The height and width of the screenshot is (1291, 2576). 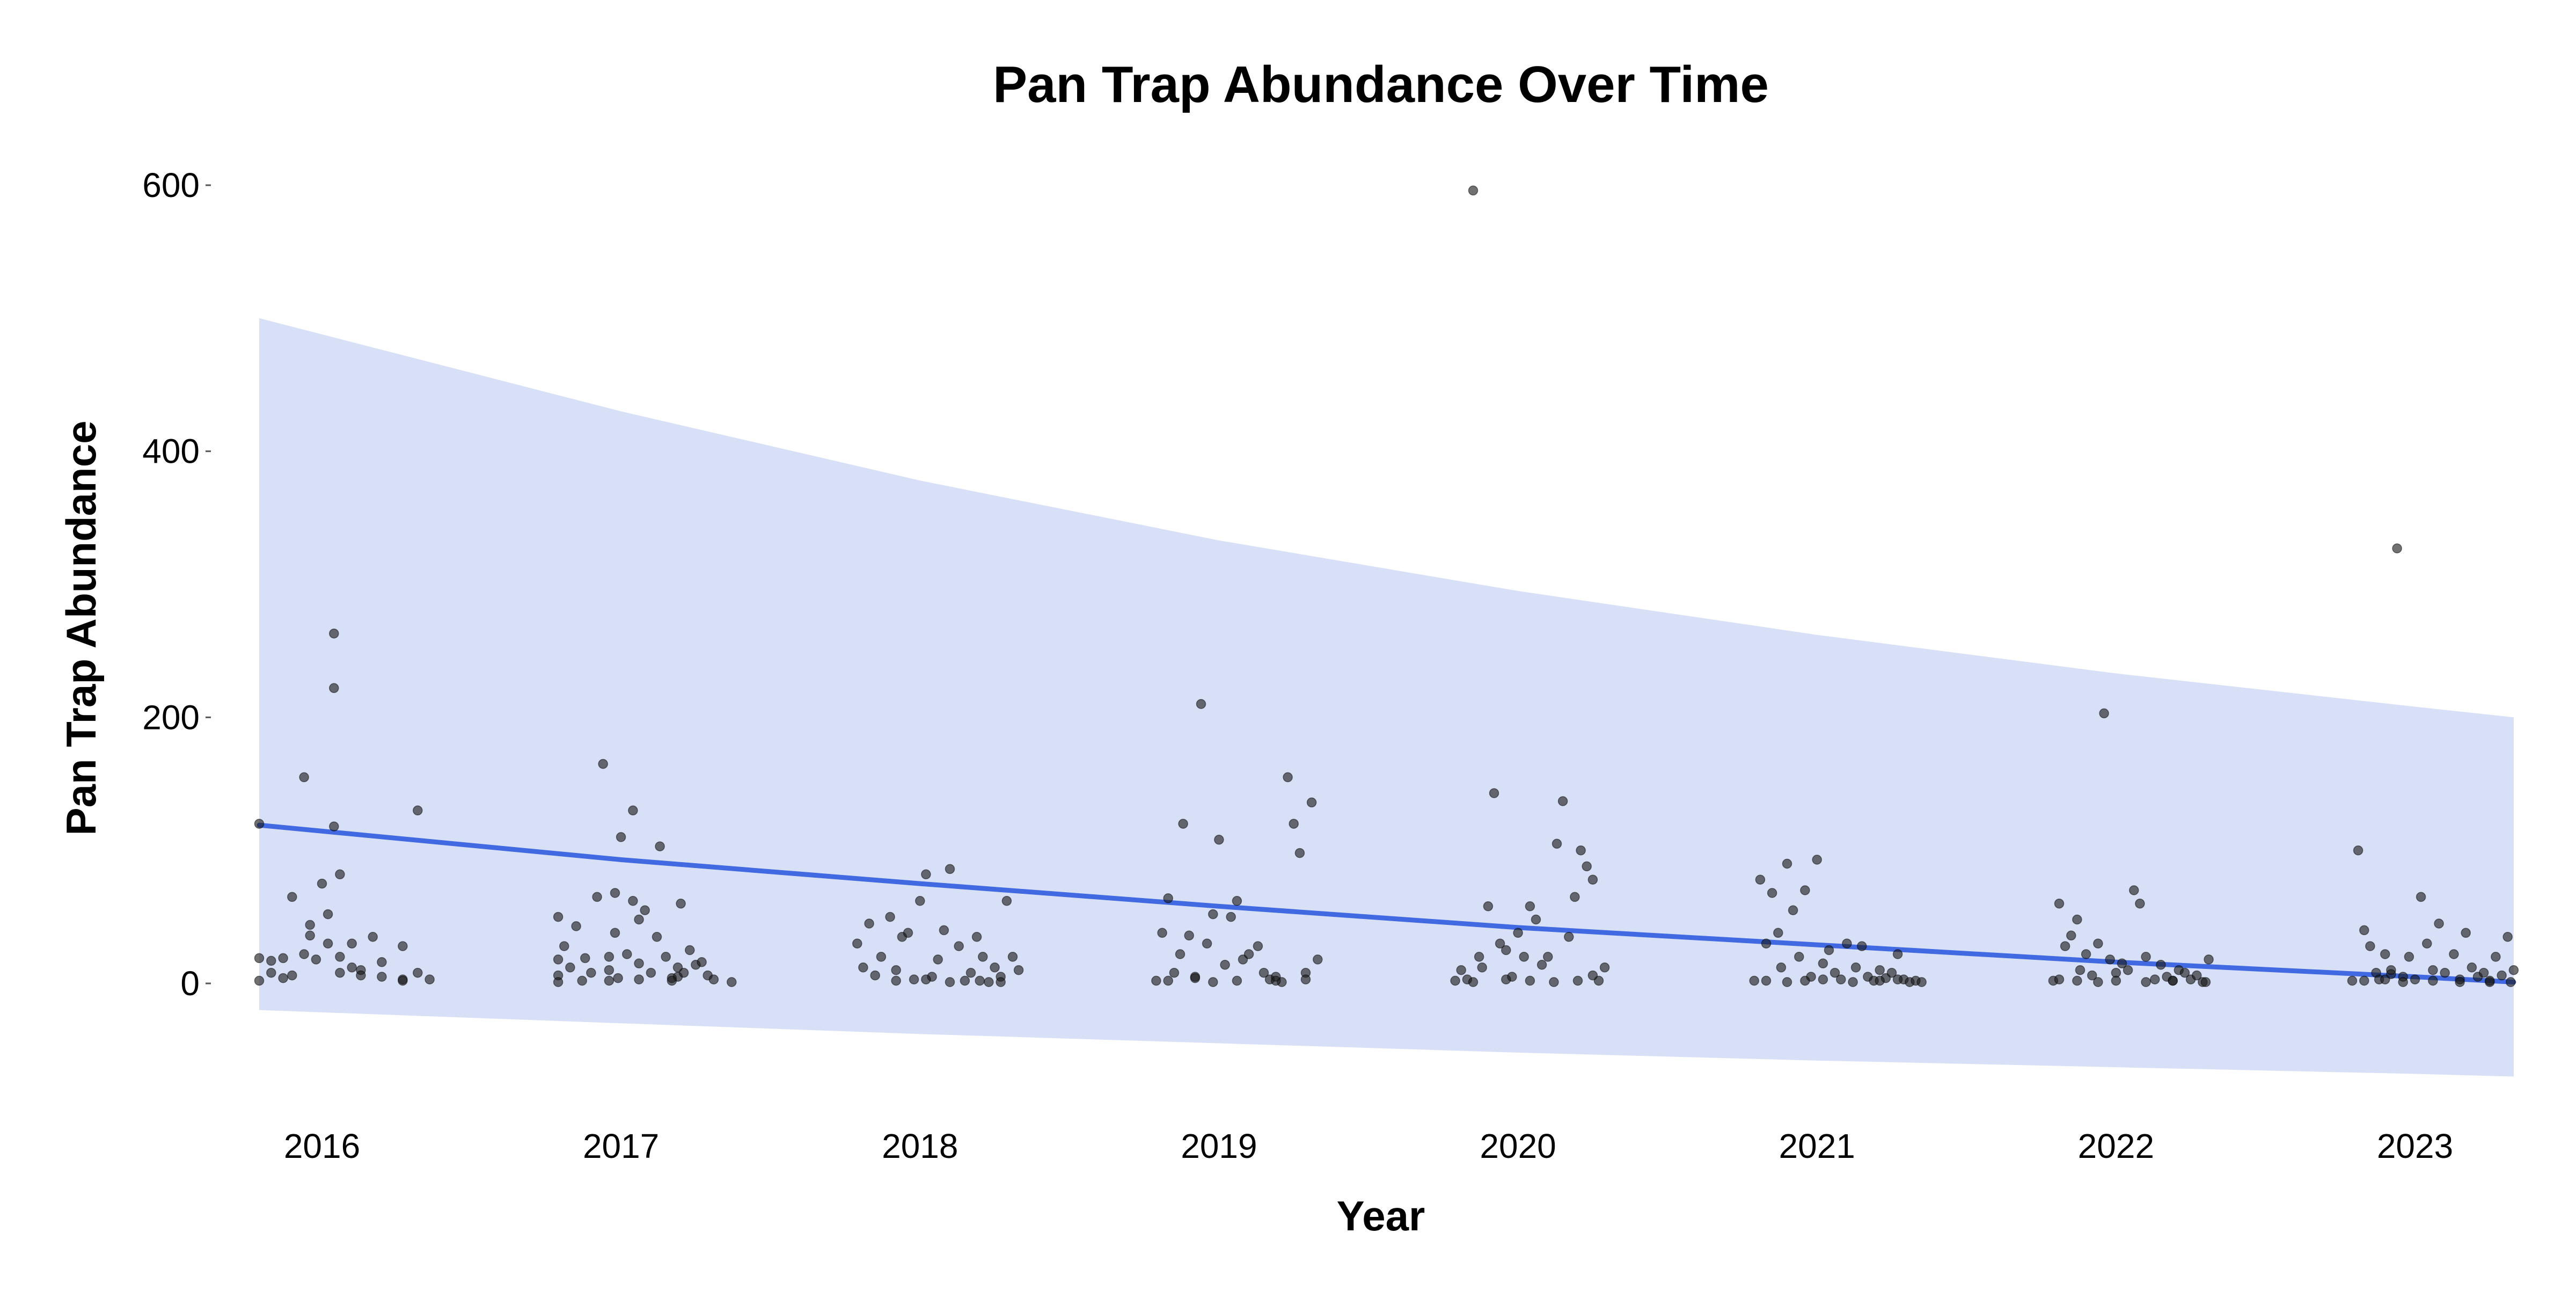 I want to click on x-tick-label: 2016, so click(x=322, y=1146).